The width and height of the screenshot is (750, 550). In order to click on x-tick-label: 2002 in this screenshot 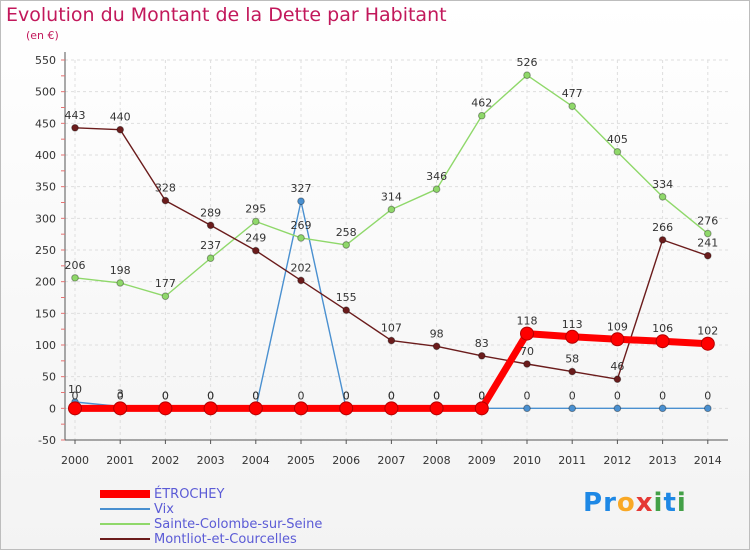, I will do `click(165, 460)`.